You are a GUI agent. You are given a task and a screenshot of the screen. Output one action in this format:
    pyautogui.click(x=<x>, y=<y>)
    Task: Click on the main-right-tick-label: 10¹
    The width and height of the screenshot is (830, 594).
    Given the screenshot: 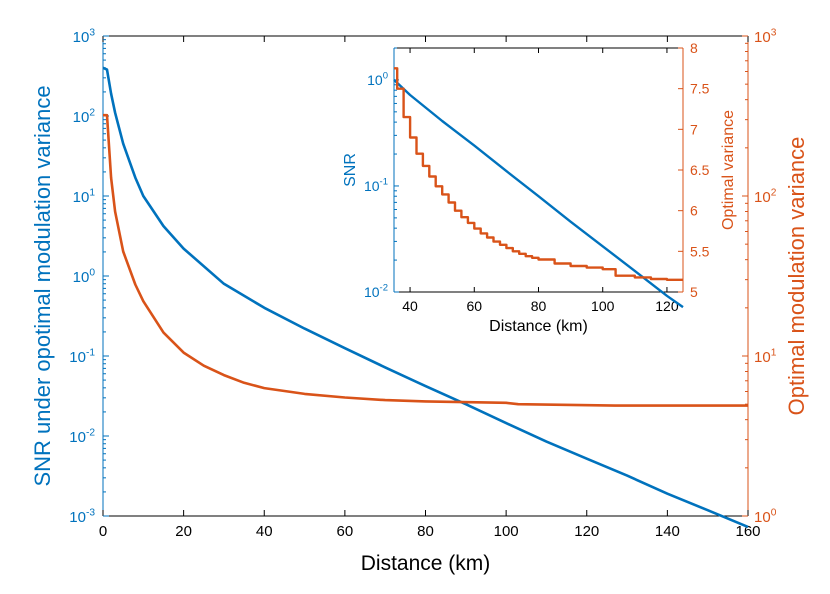 What is the action you would take?
    pyautogui.click(x=765, y=356)
    